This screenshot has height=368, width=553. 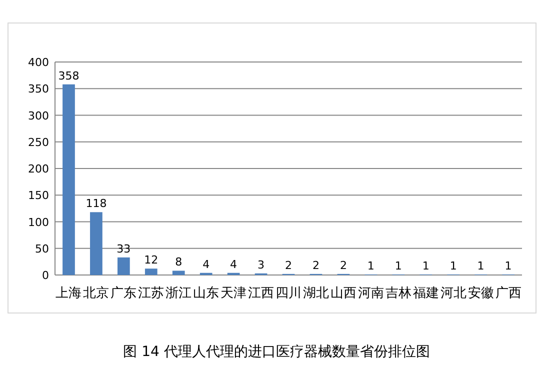 I want to click on x-tick-label: 山西, so click(x=343, y=293).